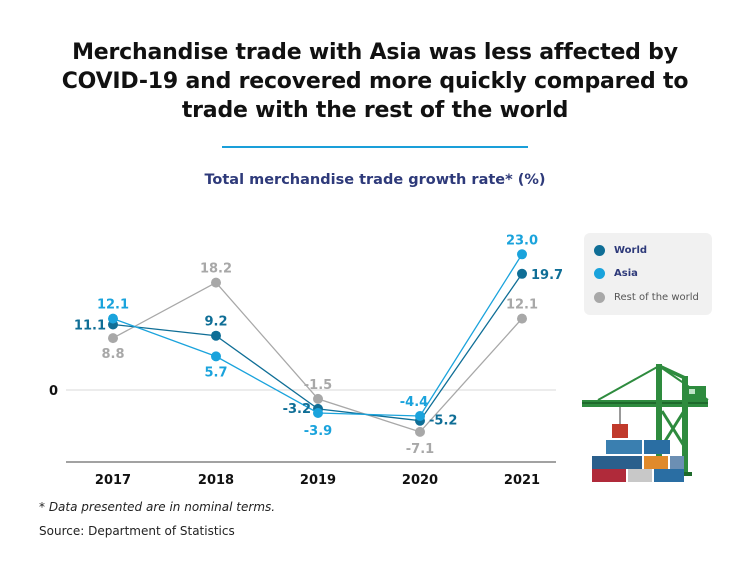  Describe the element at coordinates (420, 449) in the screenshot. I see `data-label-rest-2020: -7.1` at that location.